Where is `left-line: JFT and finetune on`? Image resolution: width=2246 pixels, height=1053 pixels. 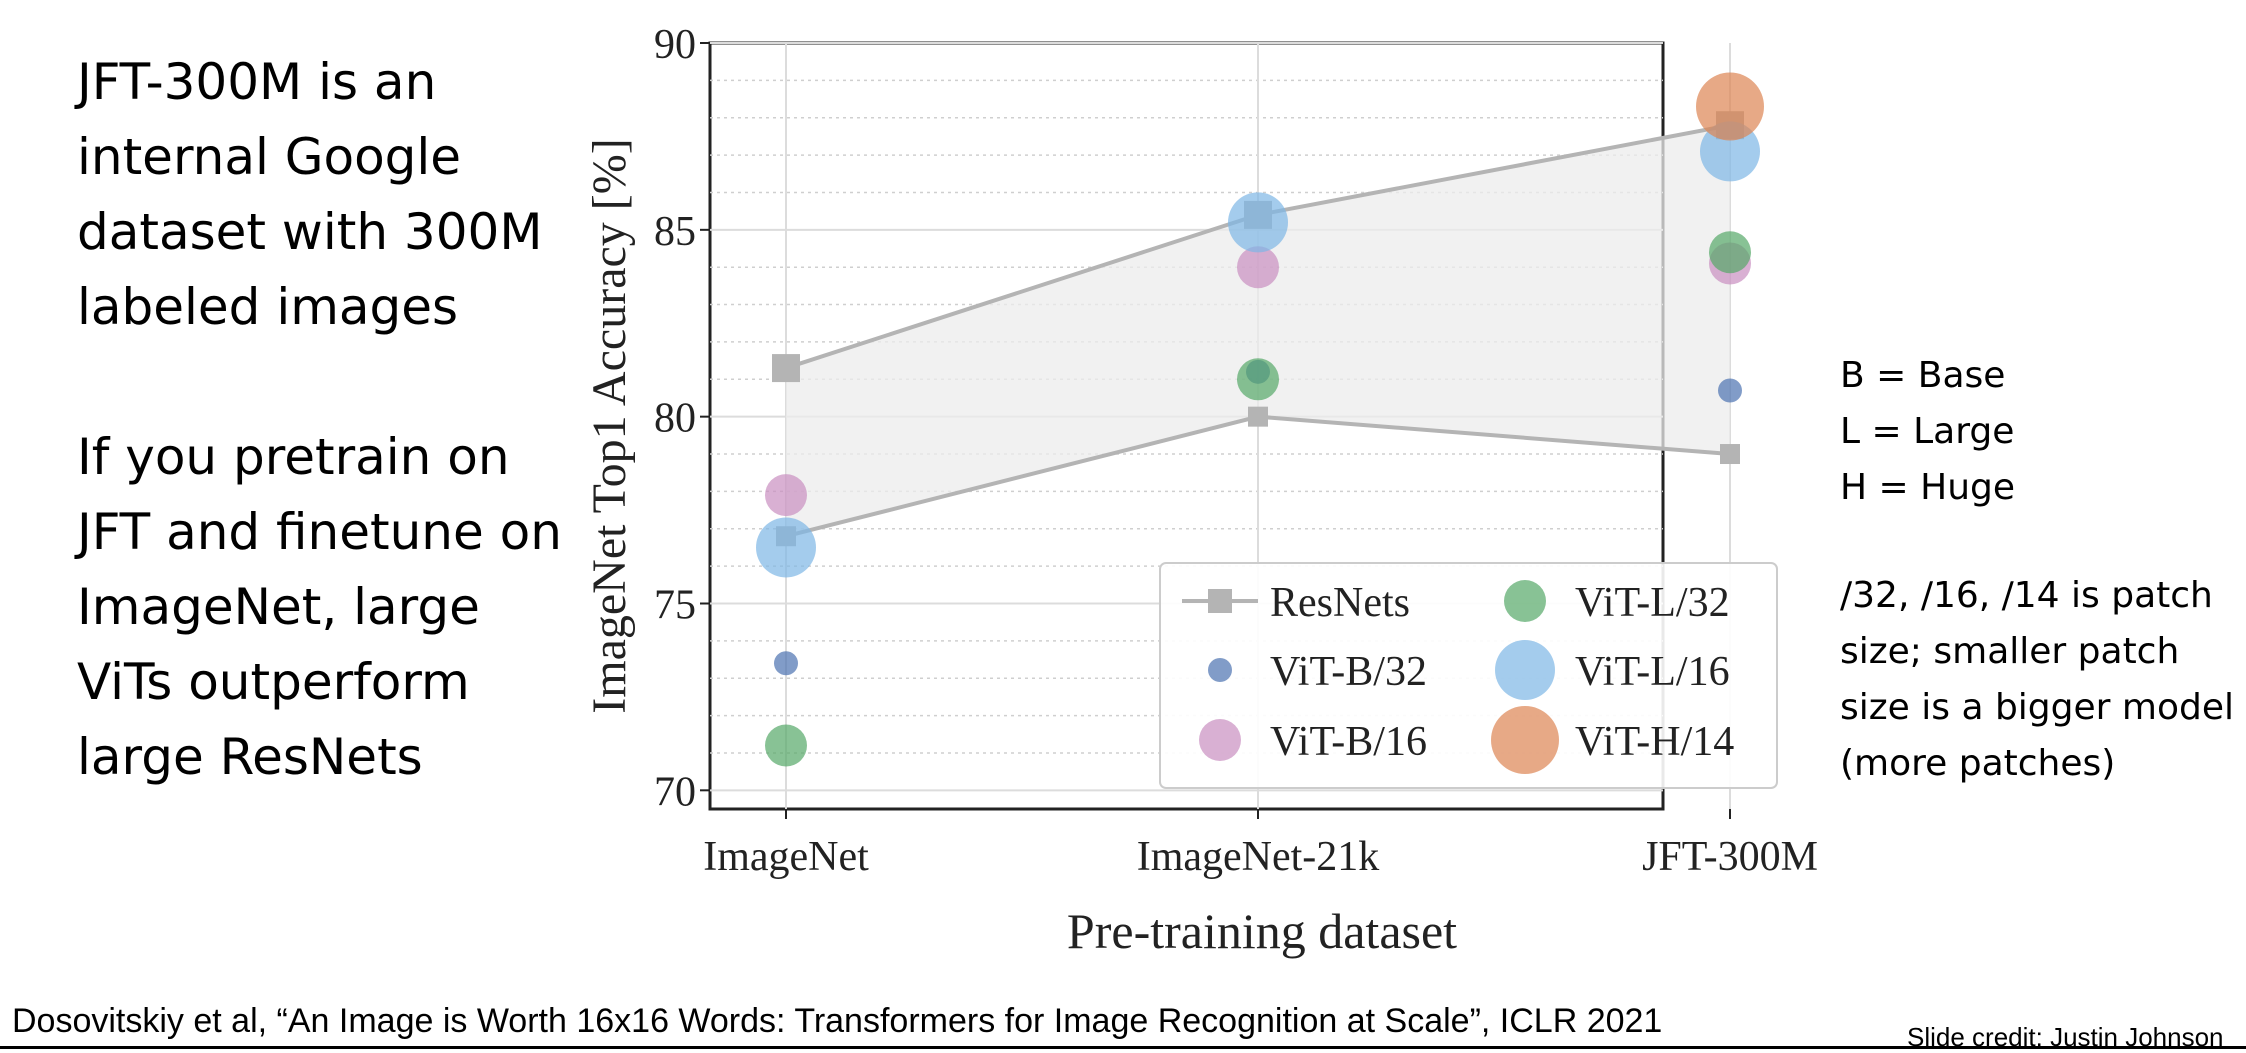 left-line: JFT and finetune on is located at coordinates (319, 532).